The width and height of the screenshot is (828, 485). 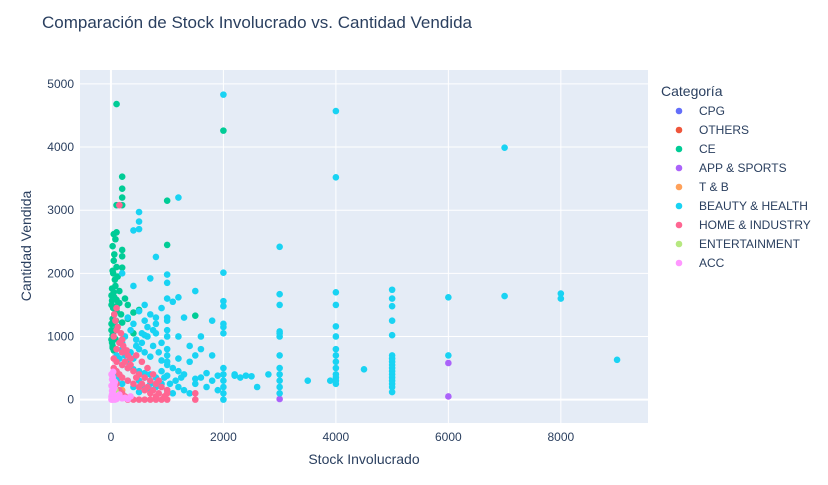 I want to click on legend-item: T & B, so click(x=702, y=187).